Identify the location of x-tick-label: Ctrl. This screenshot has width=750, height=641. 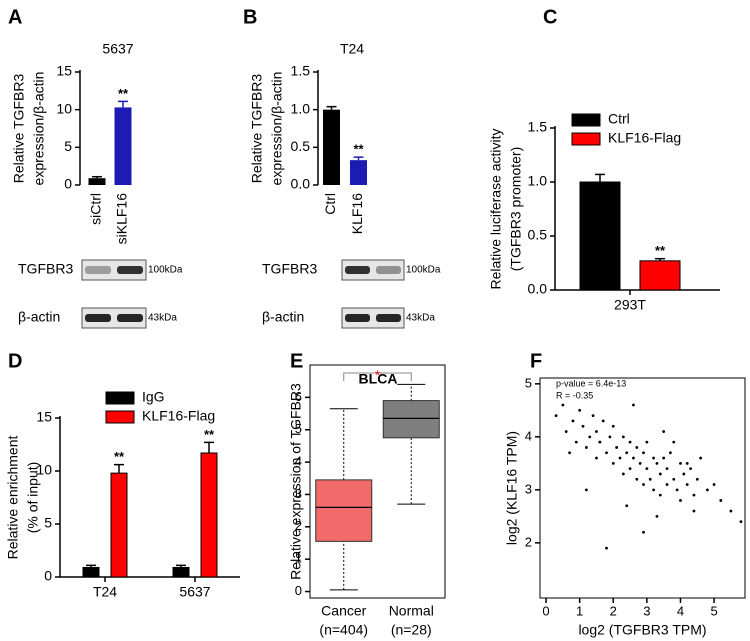
(330, 204).